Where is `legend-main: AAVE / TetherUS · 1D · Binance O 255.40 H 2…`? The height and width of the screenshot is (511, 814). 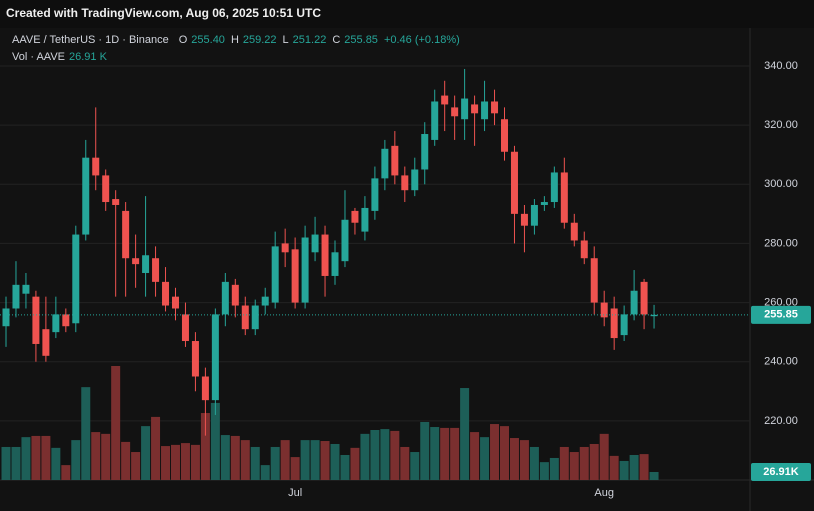 legend-main: AAVE / TetherUS · 1D · Binance O 255.40 H 2… is located at coordinates (237, 40).